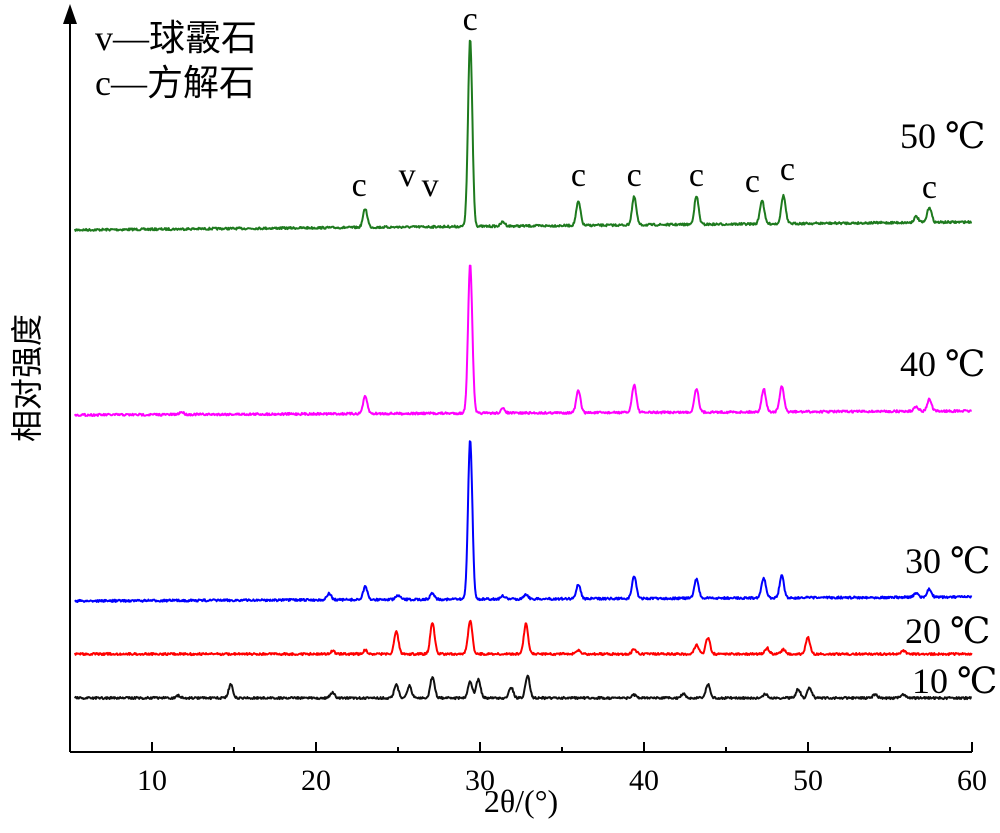  What do you see at coordinates (972, 780) in the screenshot?
I see `x-tick-label: 60` at bounding box center [972, 780].